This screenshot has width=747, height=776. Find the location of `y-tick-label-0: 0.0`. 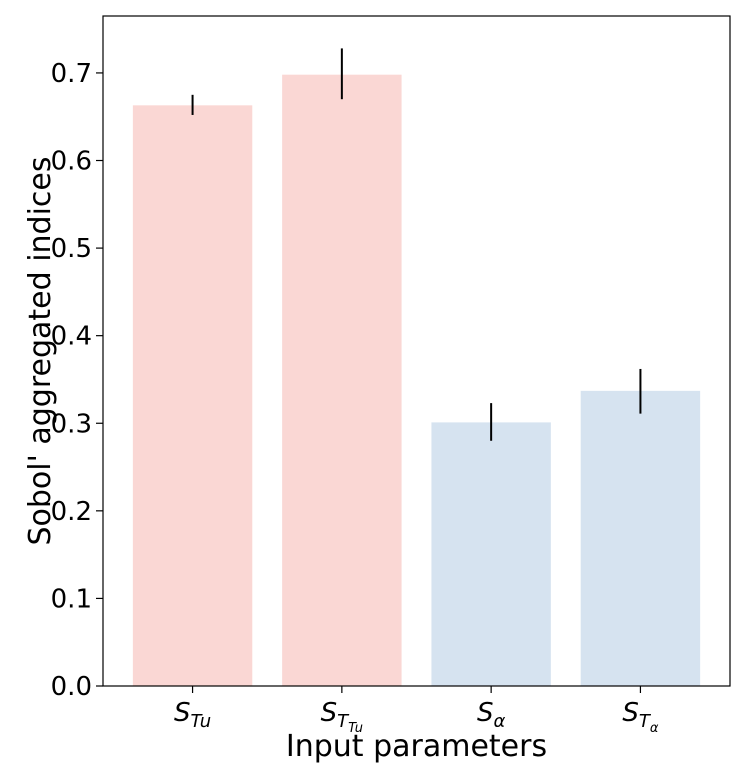

y-tick-label-0: 0.0 is located at coordinates (71, 687).